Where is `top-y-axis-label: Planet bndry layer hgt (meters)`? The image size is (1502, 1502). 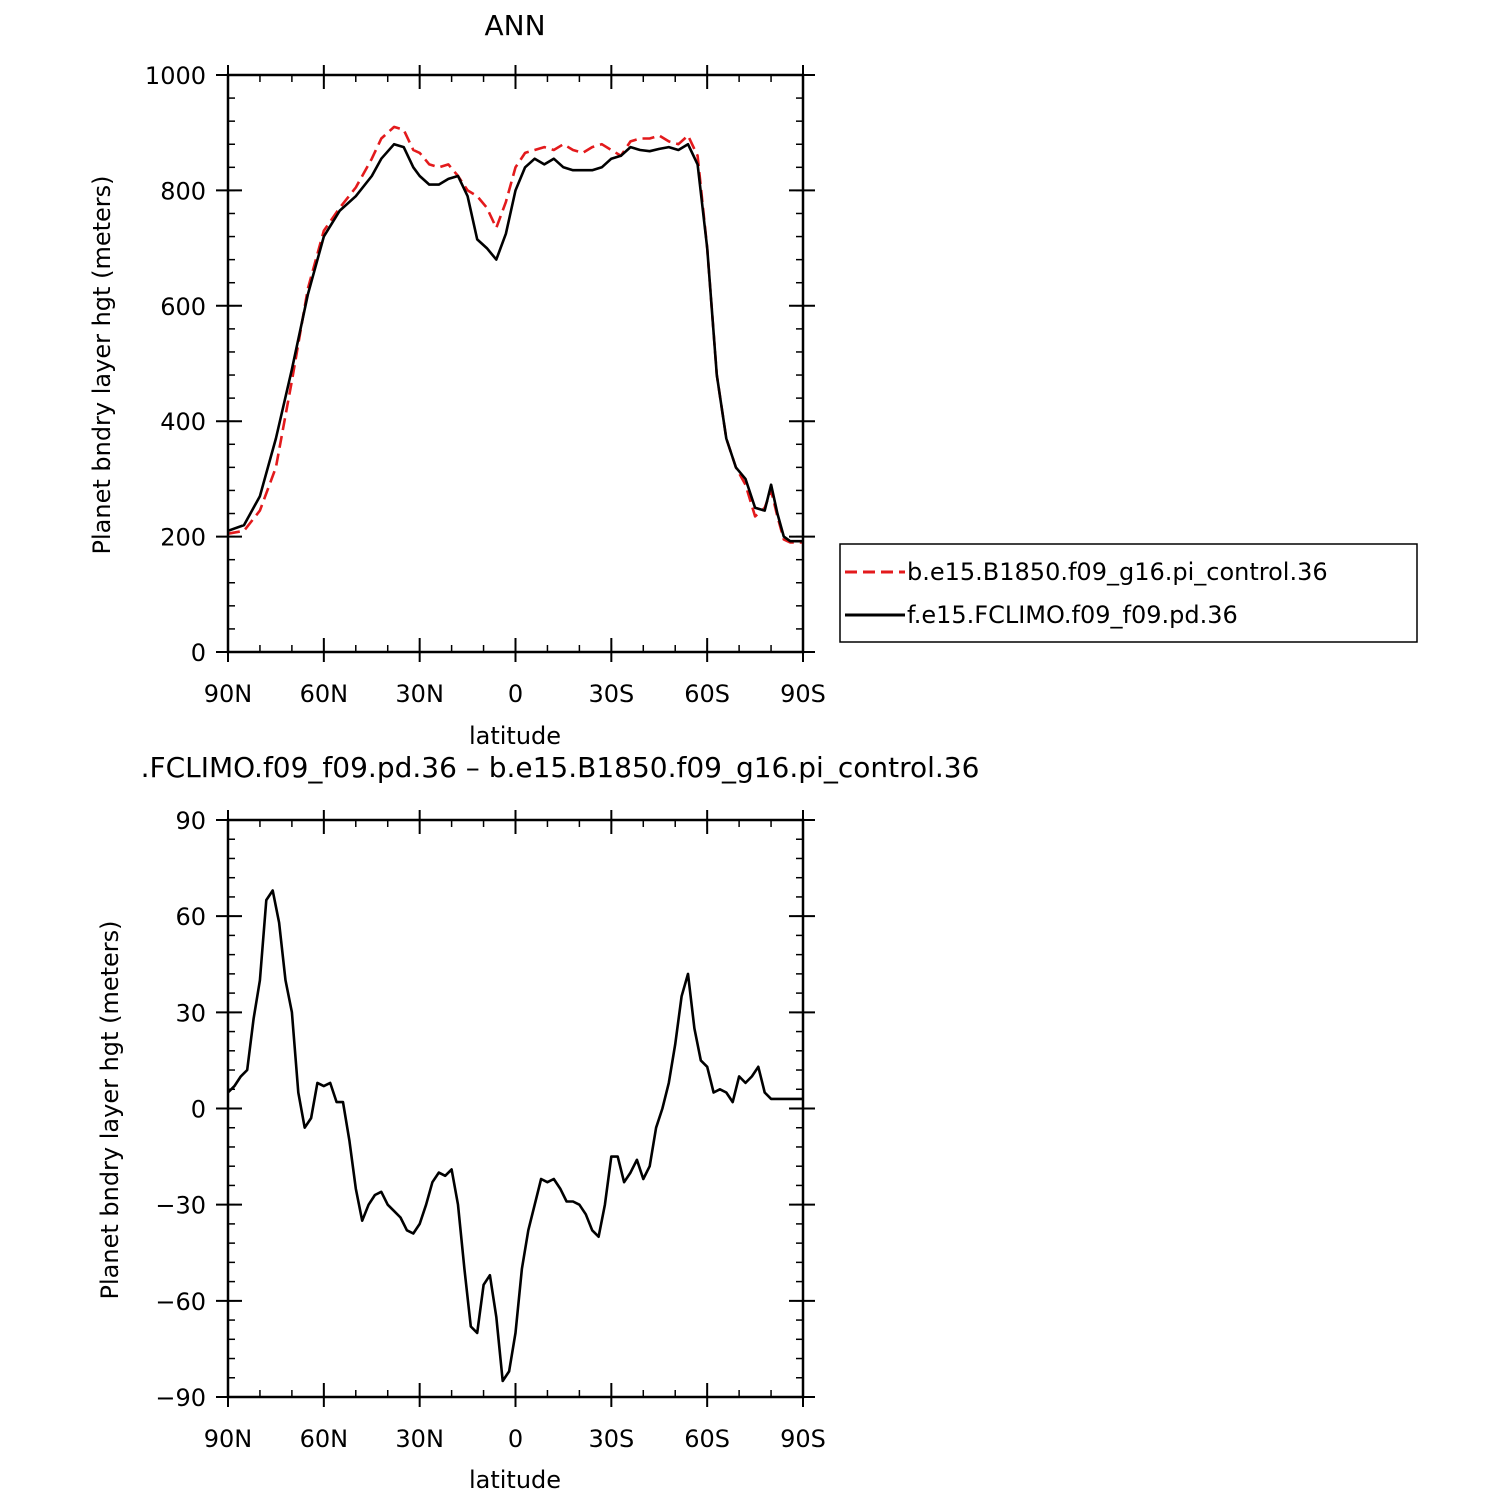 top-y-axis-label: Planet bndry layer hgt (meters) is located at coordinates (102, 365).